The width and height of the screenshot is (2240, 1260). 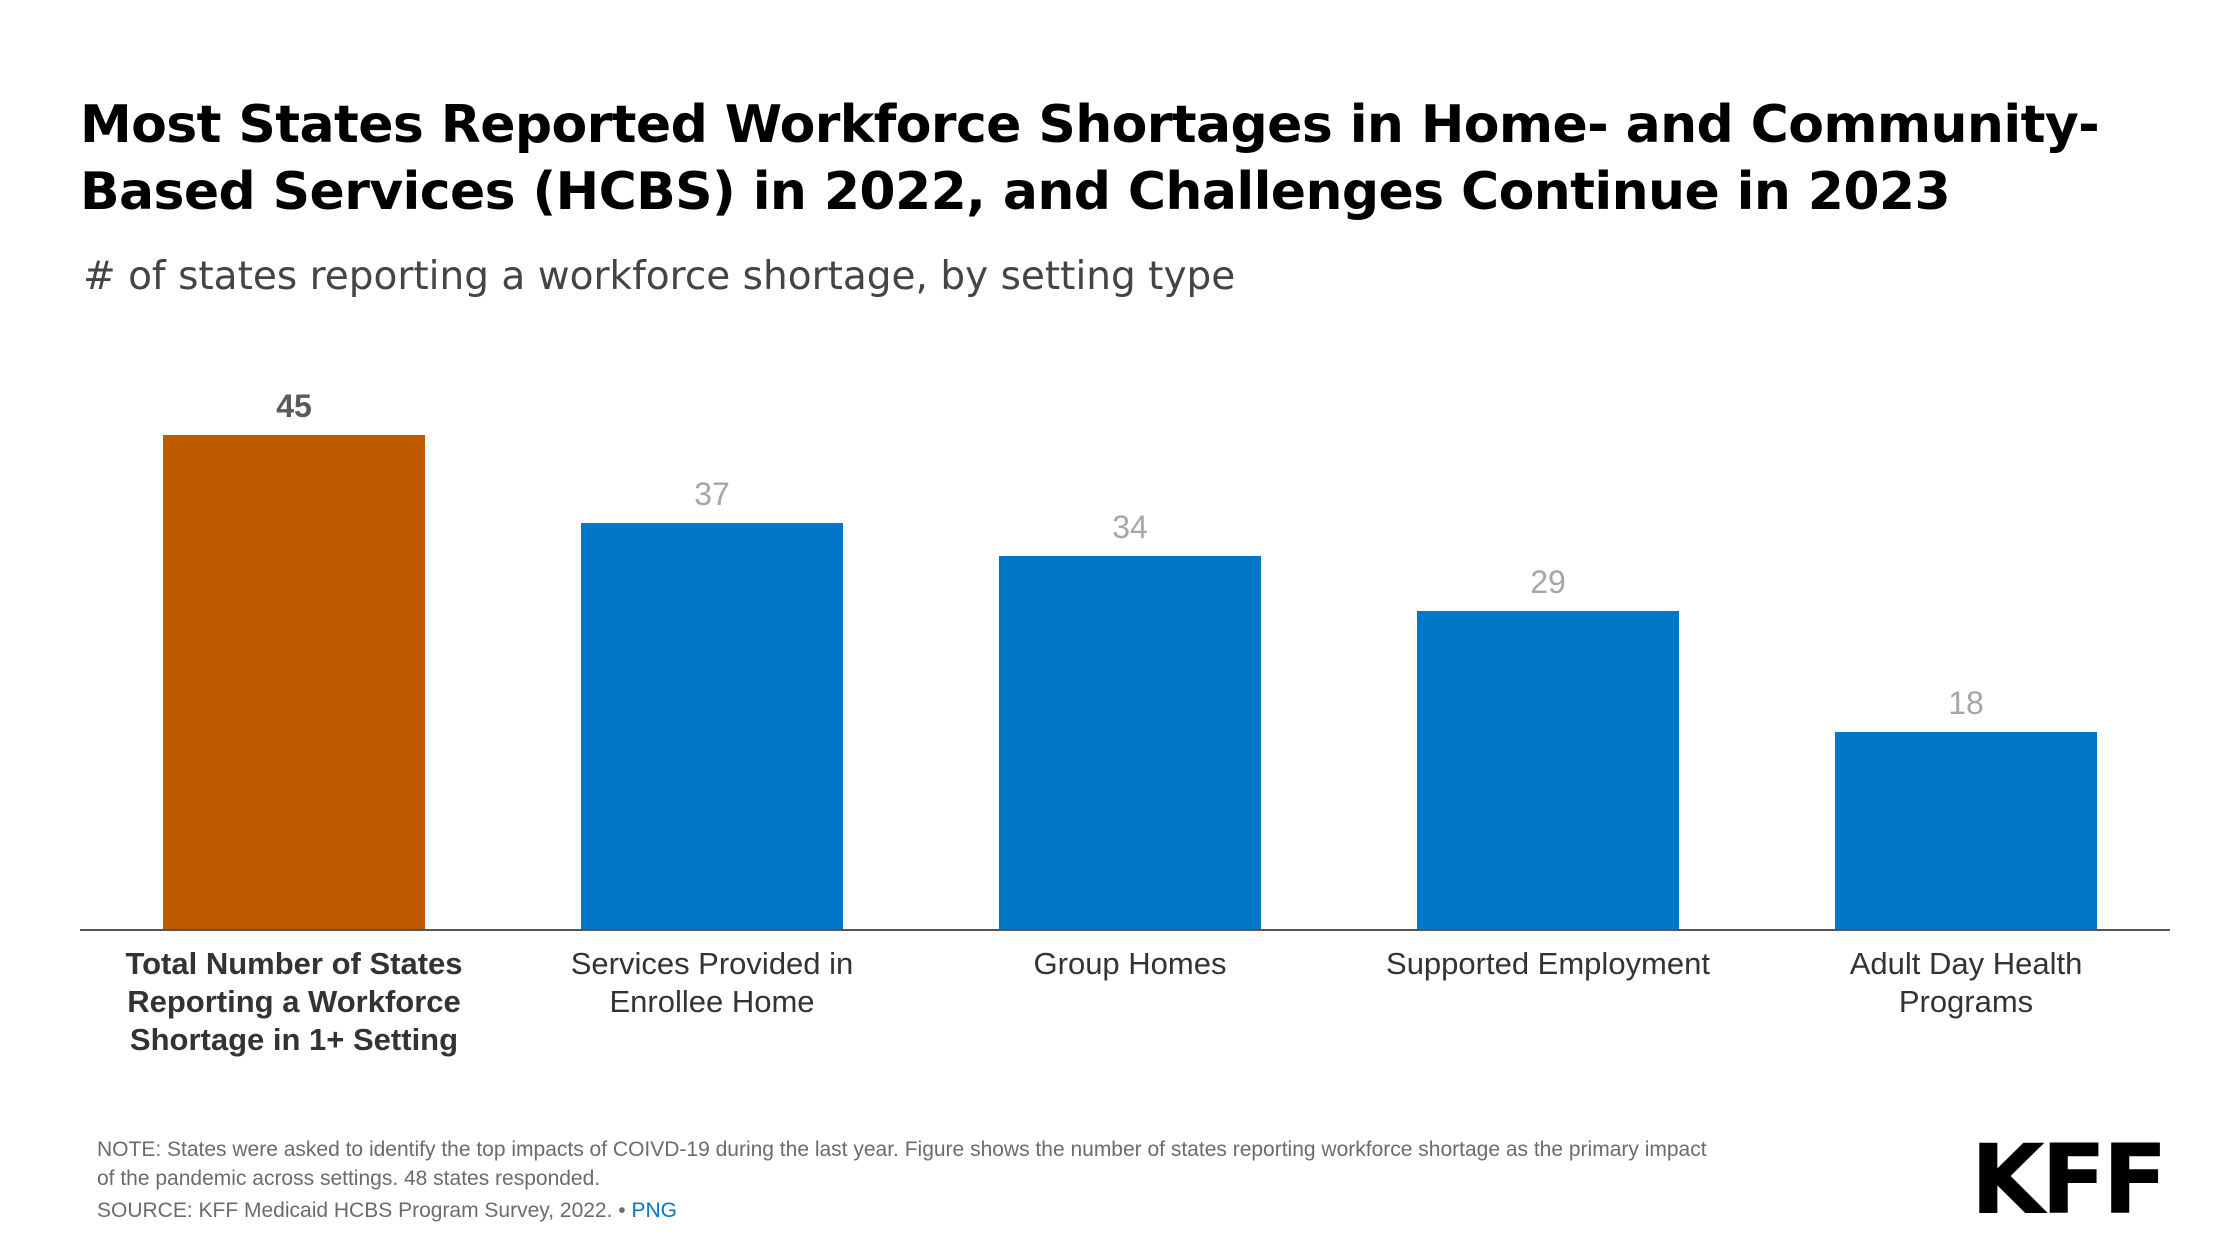 What do you see at coordinates (711, 1001) in the screenshot?
I see `category-label-line: Enrollee Home` at bounding box center [711, 1001].